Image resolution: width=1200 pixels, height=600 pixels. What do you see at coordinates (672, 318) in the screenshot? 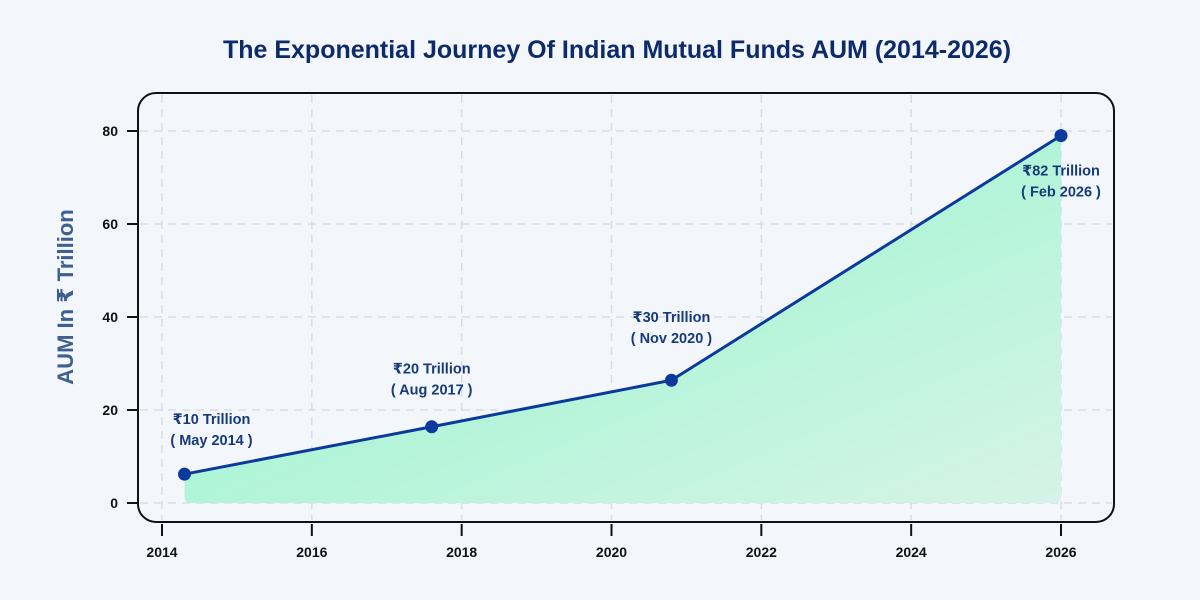
I see `annotation-value: ₹30 Trillion` at bounding box center [672, 318].